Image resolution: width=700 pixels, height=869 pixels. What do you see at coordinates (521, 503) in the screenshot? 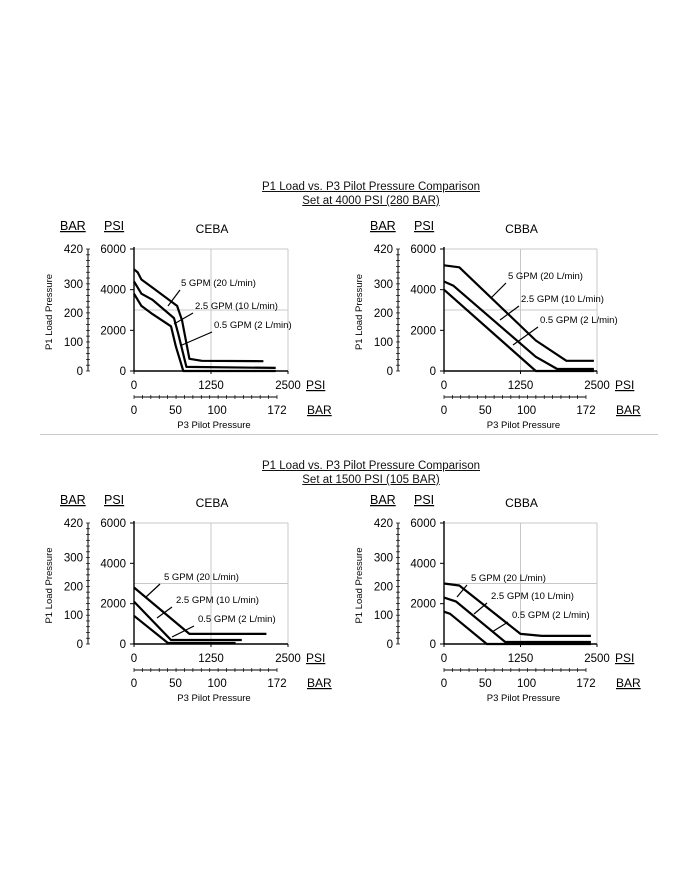
I see `chart-title: CBBA` at bounding box center [521, 503].